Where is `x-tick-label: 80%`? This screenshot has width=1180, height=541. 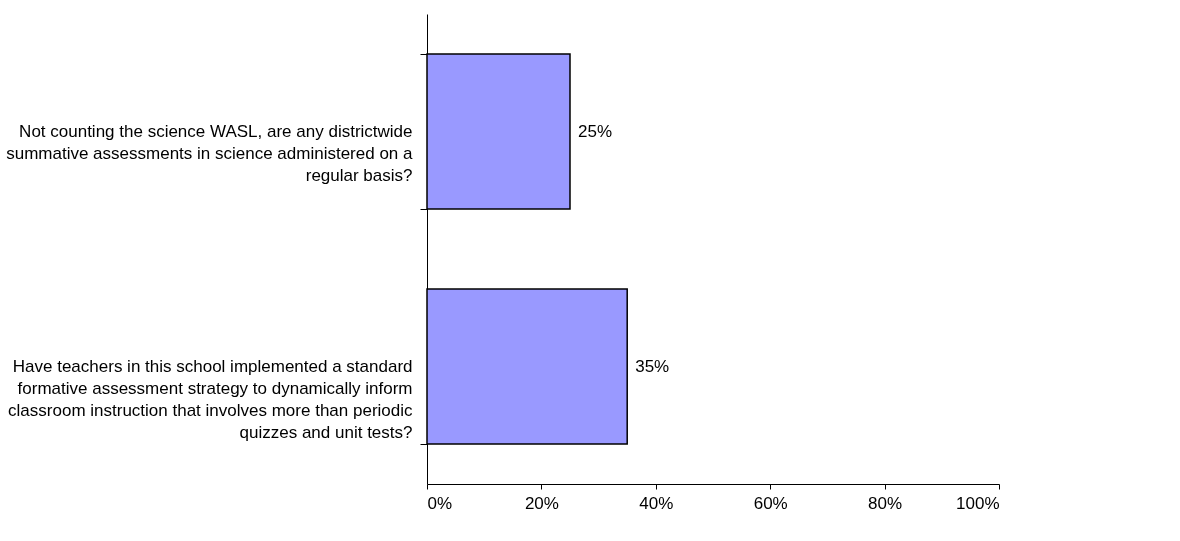 x-tick-label: 80% is located at coordinates (885, 503).